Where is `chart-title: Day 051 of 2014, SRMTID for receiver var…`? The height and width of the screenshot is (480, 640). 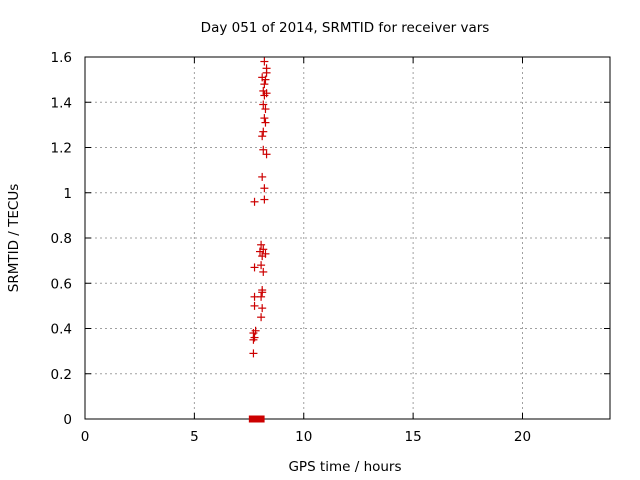 chart-title: Day 051 of 2014, SRMTID for receiver var… is located at coordinates (345, 28).